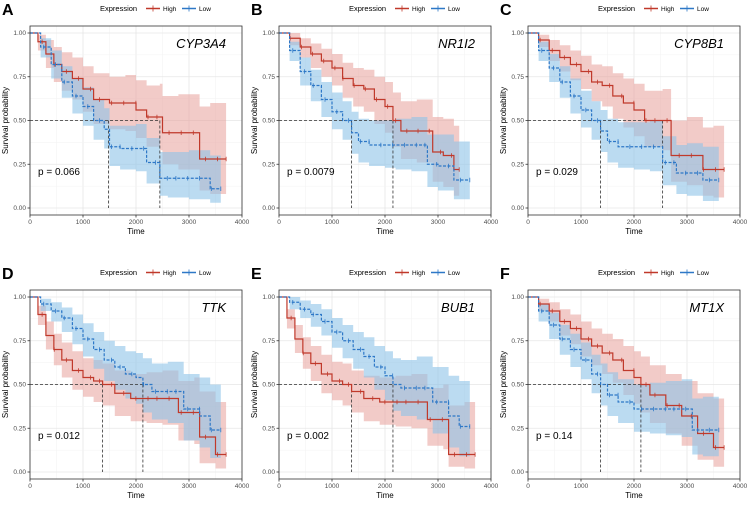  I want to click on p-value: p = 0.066, so click(59, 172).